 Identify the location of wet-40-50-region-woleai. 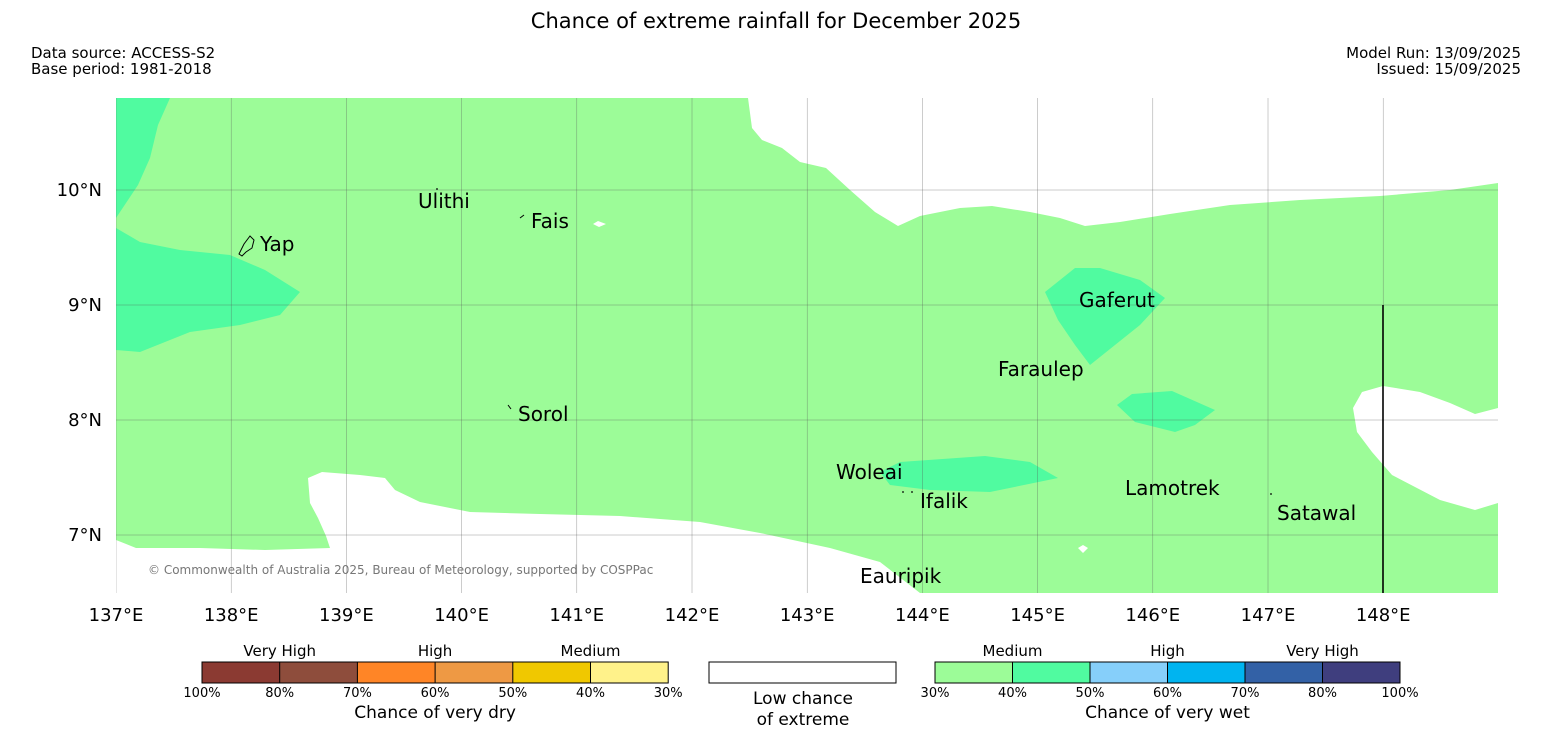
(969, 474).